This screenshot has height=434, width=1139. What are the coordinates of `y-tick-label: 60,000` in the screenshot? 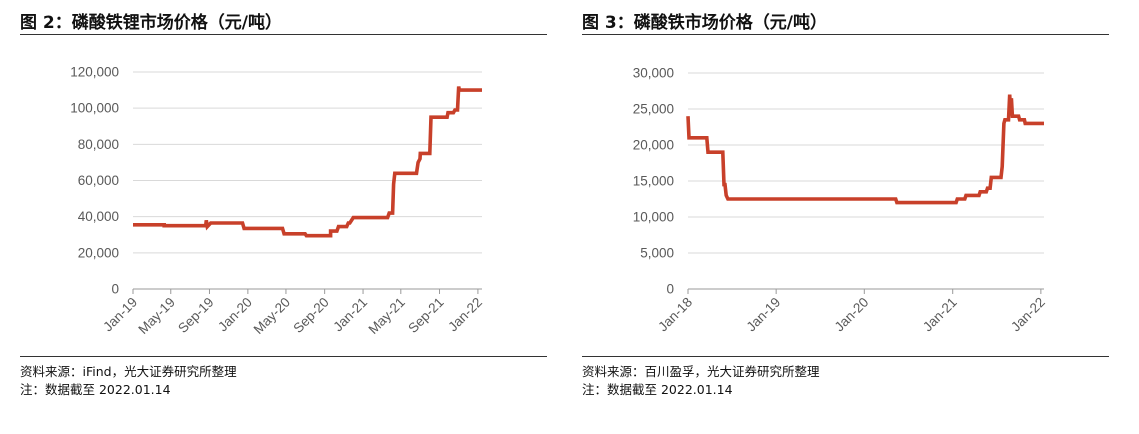 It's located at (98, 180).